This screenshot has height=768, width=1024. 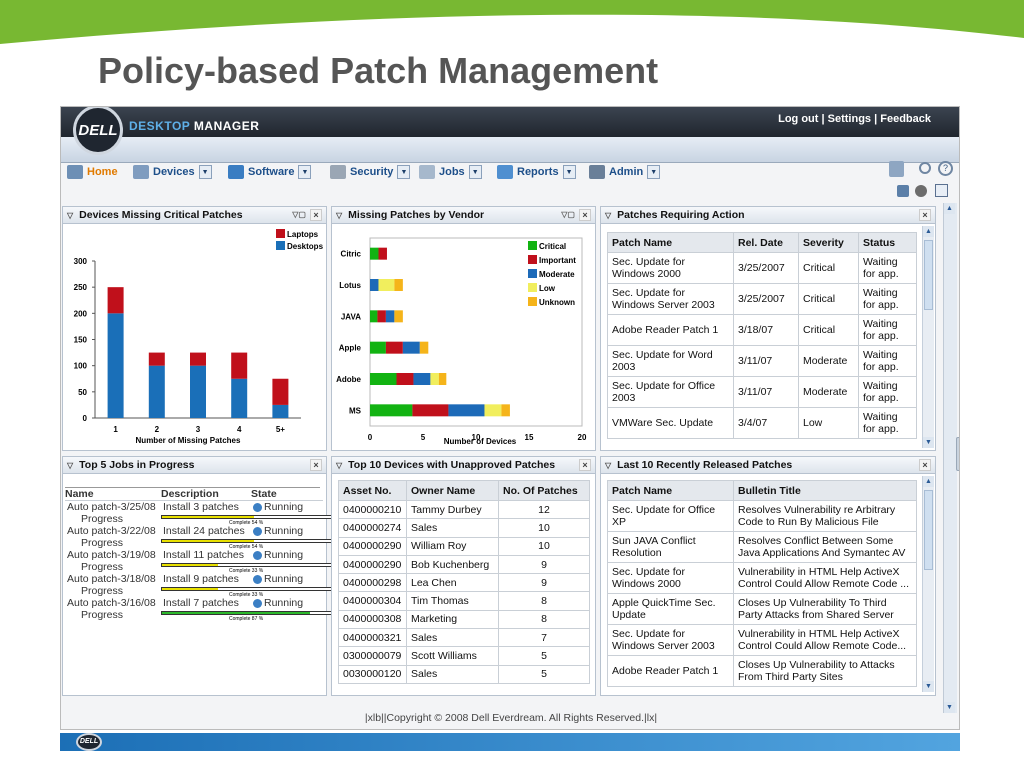 I want to click on nav-devices: Devices ▼, so click(x=172, y=172).